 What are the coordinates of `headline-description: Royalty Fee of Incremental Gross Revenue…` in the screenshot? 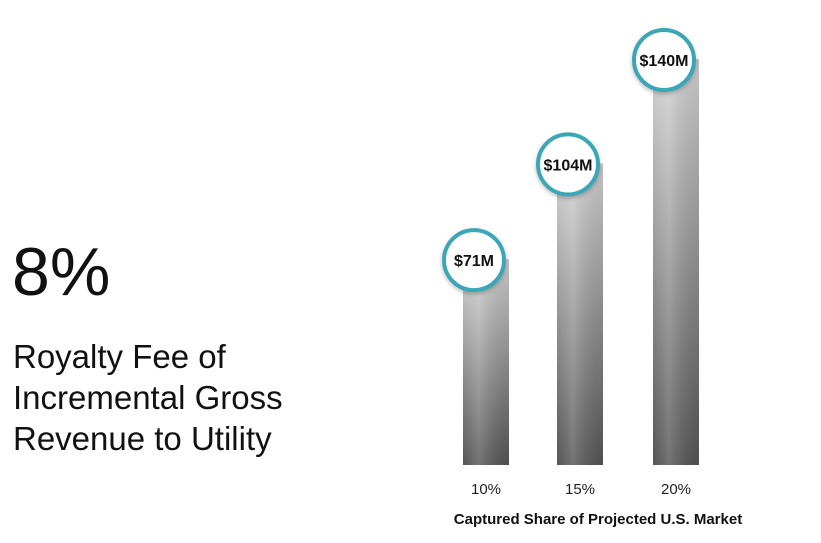 It's located at (173, 397).